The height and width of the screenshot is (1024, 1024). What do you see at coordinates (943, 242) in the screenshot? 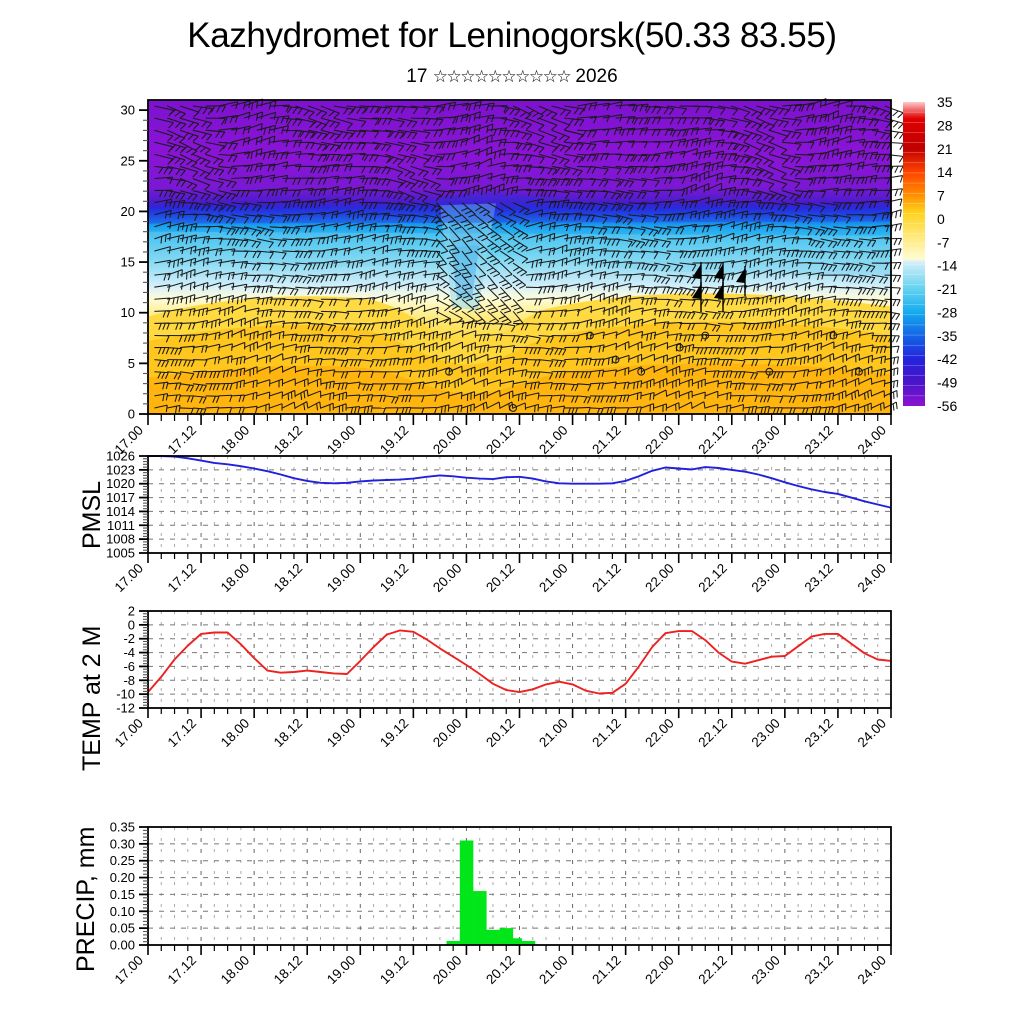
I see `colorbar-tick-label: -7` at bounding box center [943, 242].